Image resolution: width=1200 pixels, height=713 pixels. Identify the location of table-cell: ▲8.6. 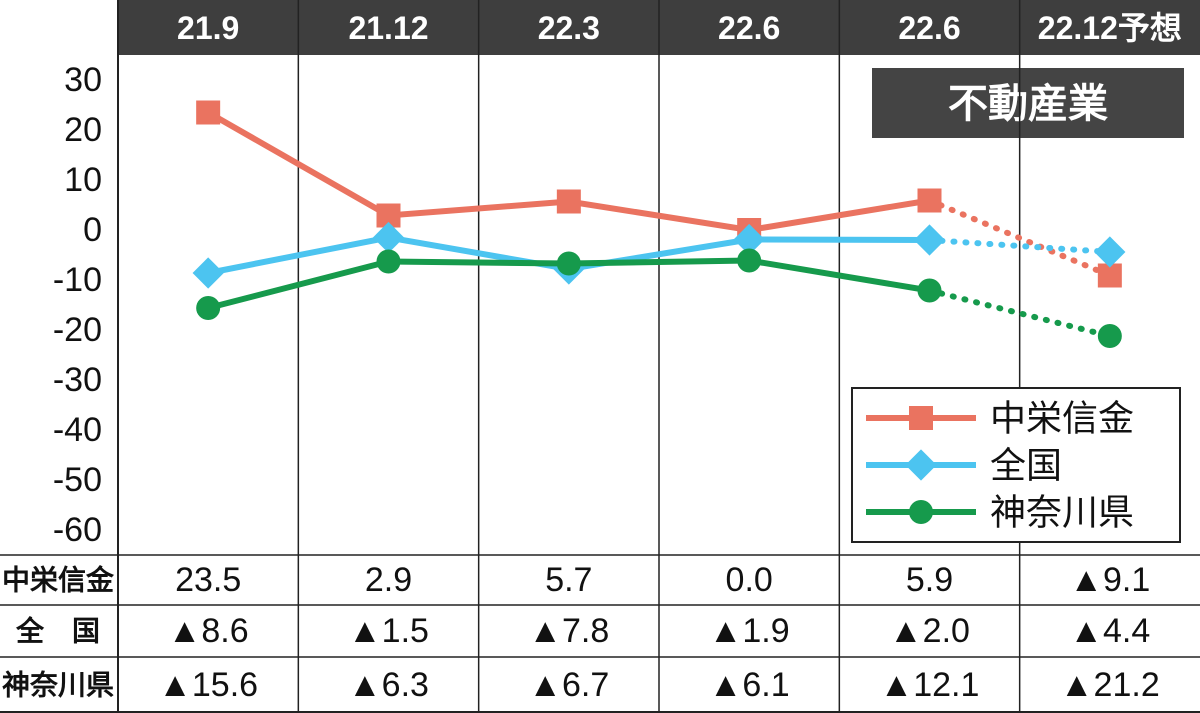
(208, 631).